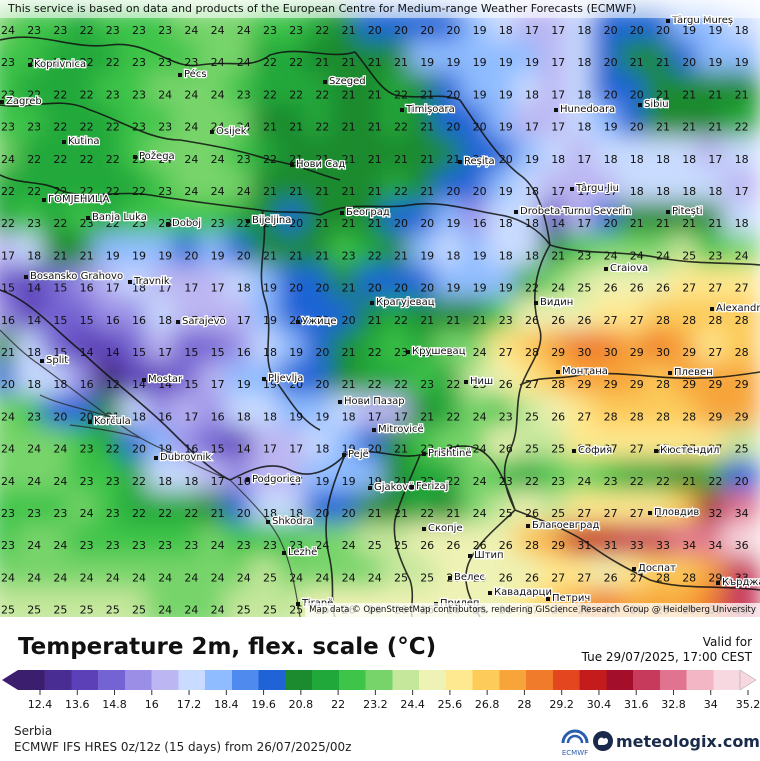 The width and height of the screenshot is (760, 761). I want to click on place-label: Благоевград, so click(563, 525).